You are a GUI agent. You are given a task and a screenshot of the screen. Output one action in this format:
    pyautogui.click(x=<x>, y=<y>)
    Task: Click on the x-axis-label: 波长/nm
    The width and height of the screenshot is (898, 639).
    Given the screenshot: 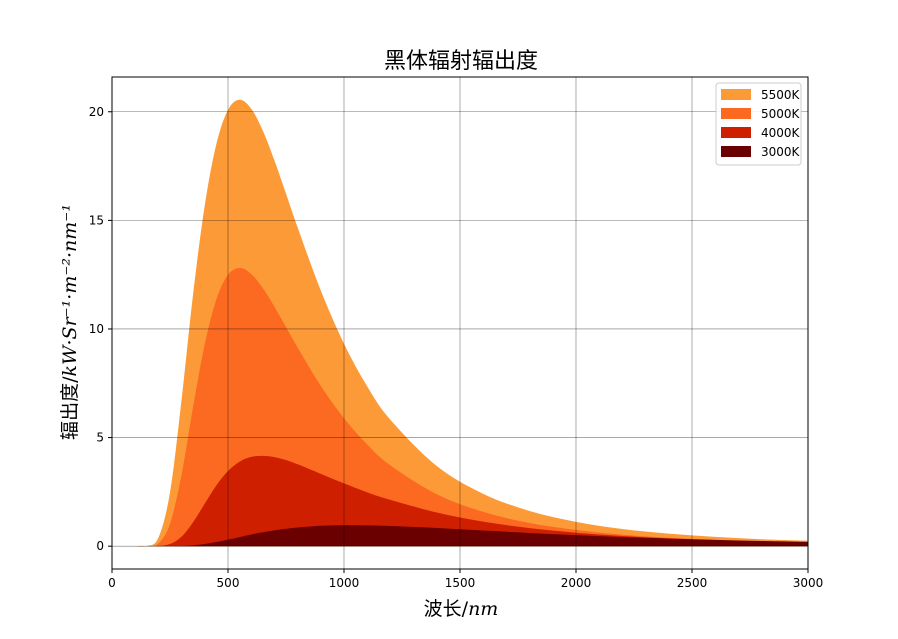 What is the action you would take?
    pyautogui.click(x=461, y=609)
    